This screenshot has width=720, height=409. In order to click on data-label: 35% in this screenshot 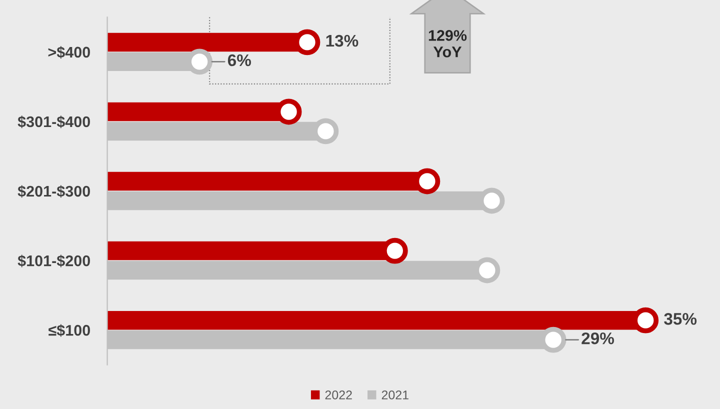, I will do `click(680, 319)`.